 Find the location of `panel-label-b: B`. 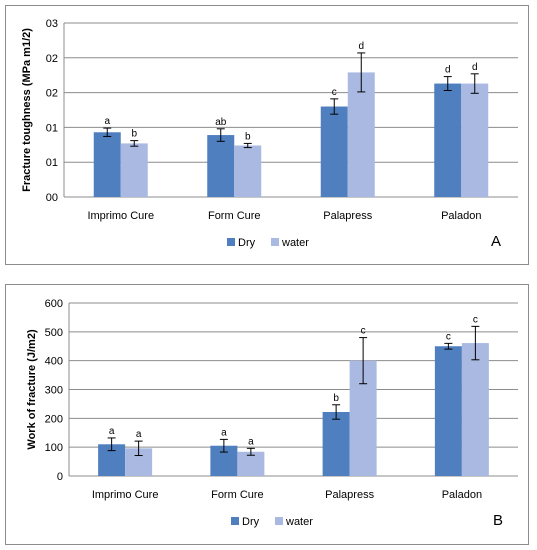

panel-label-b: B is located at coordinates (498, 520).